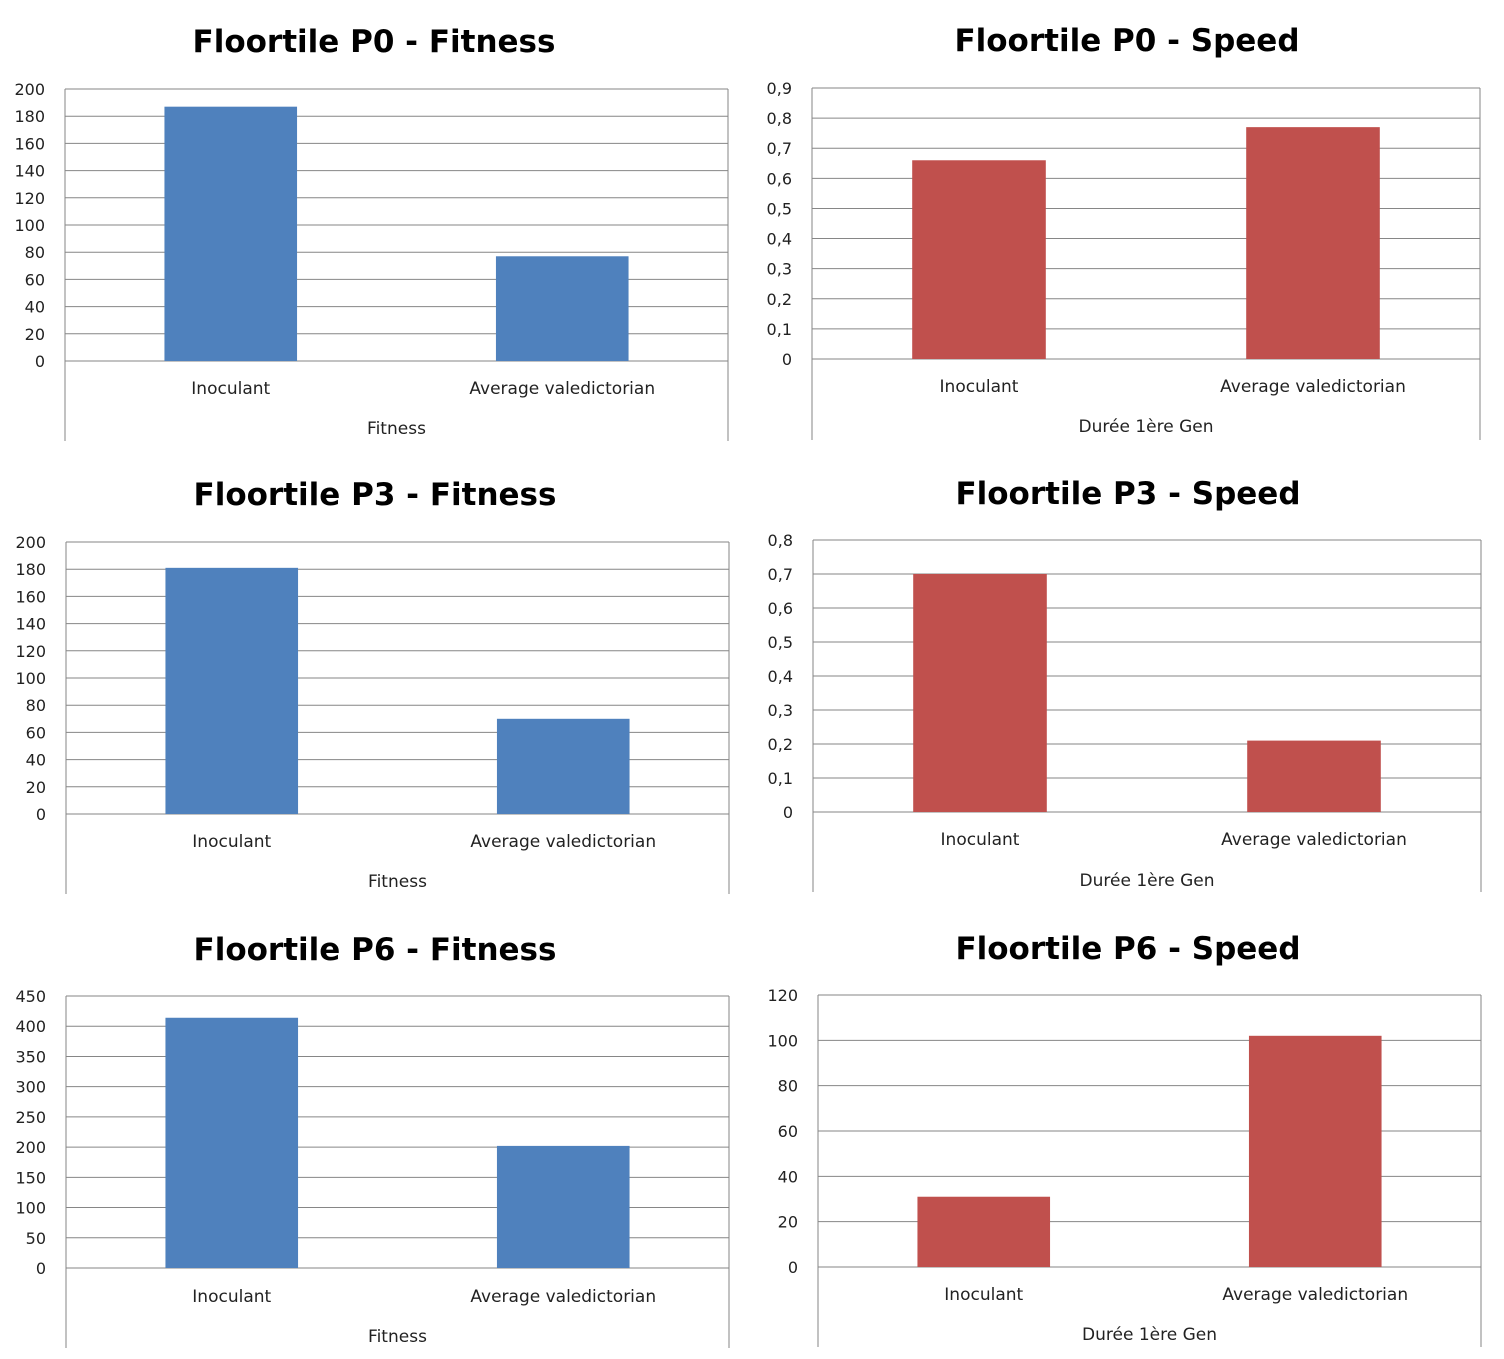 This screenshot has width=1504, height=1359. I want to click on chart-title: Floortile P3 - Speed, so click(1127, 494).